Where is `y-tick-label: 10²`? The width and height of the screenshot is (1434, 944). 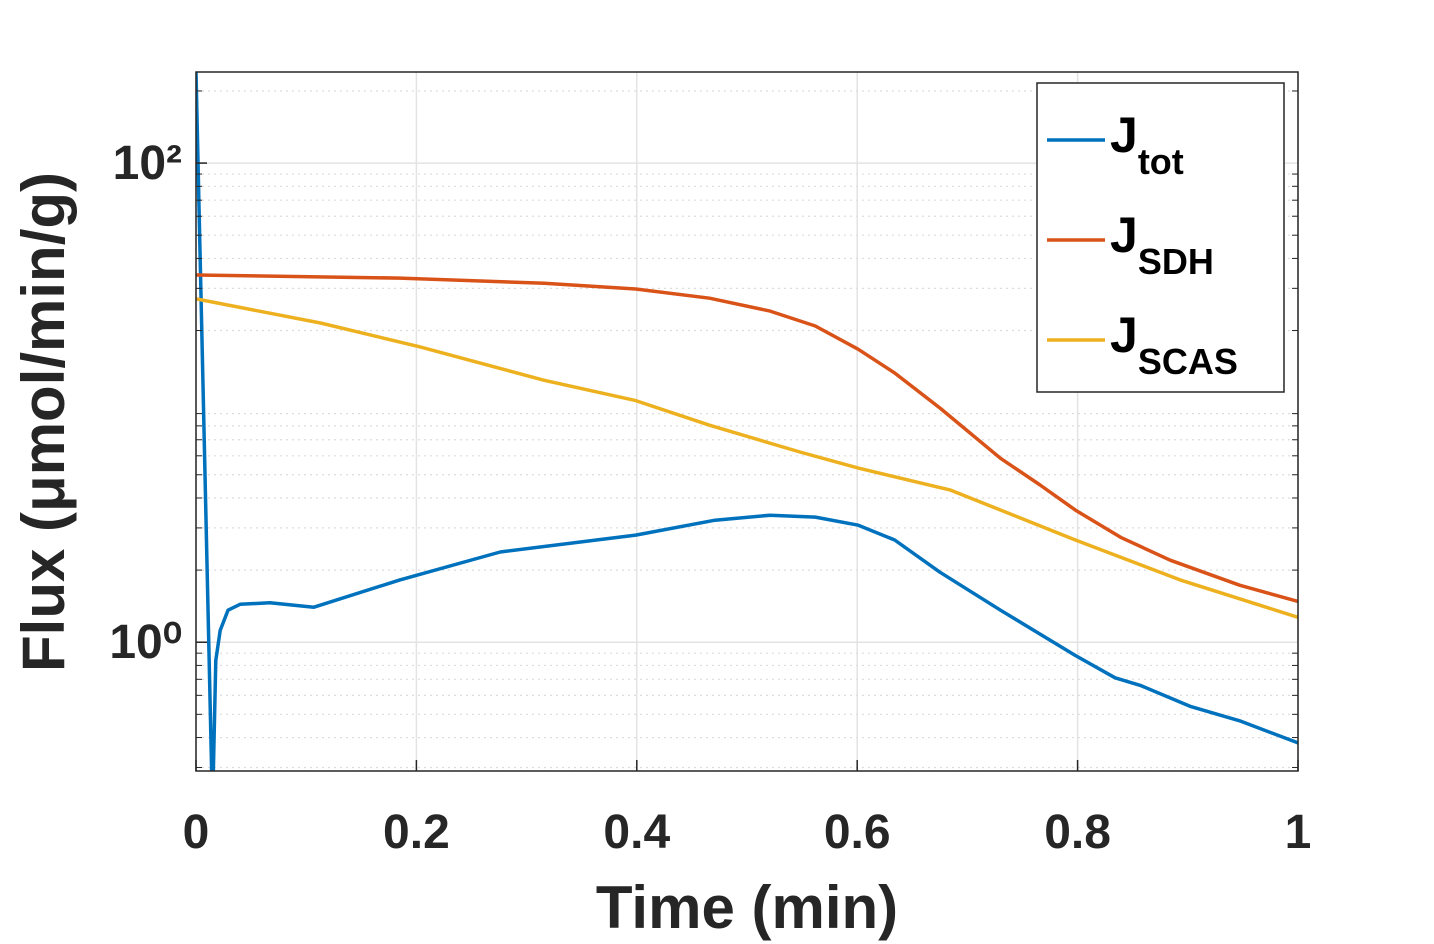
y-tick-label: 10² is located at coordinates (147, 163).